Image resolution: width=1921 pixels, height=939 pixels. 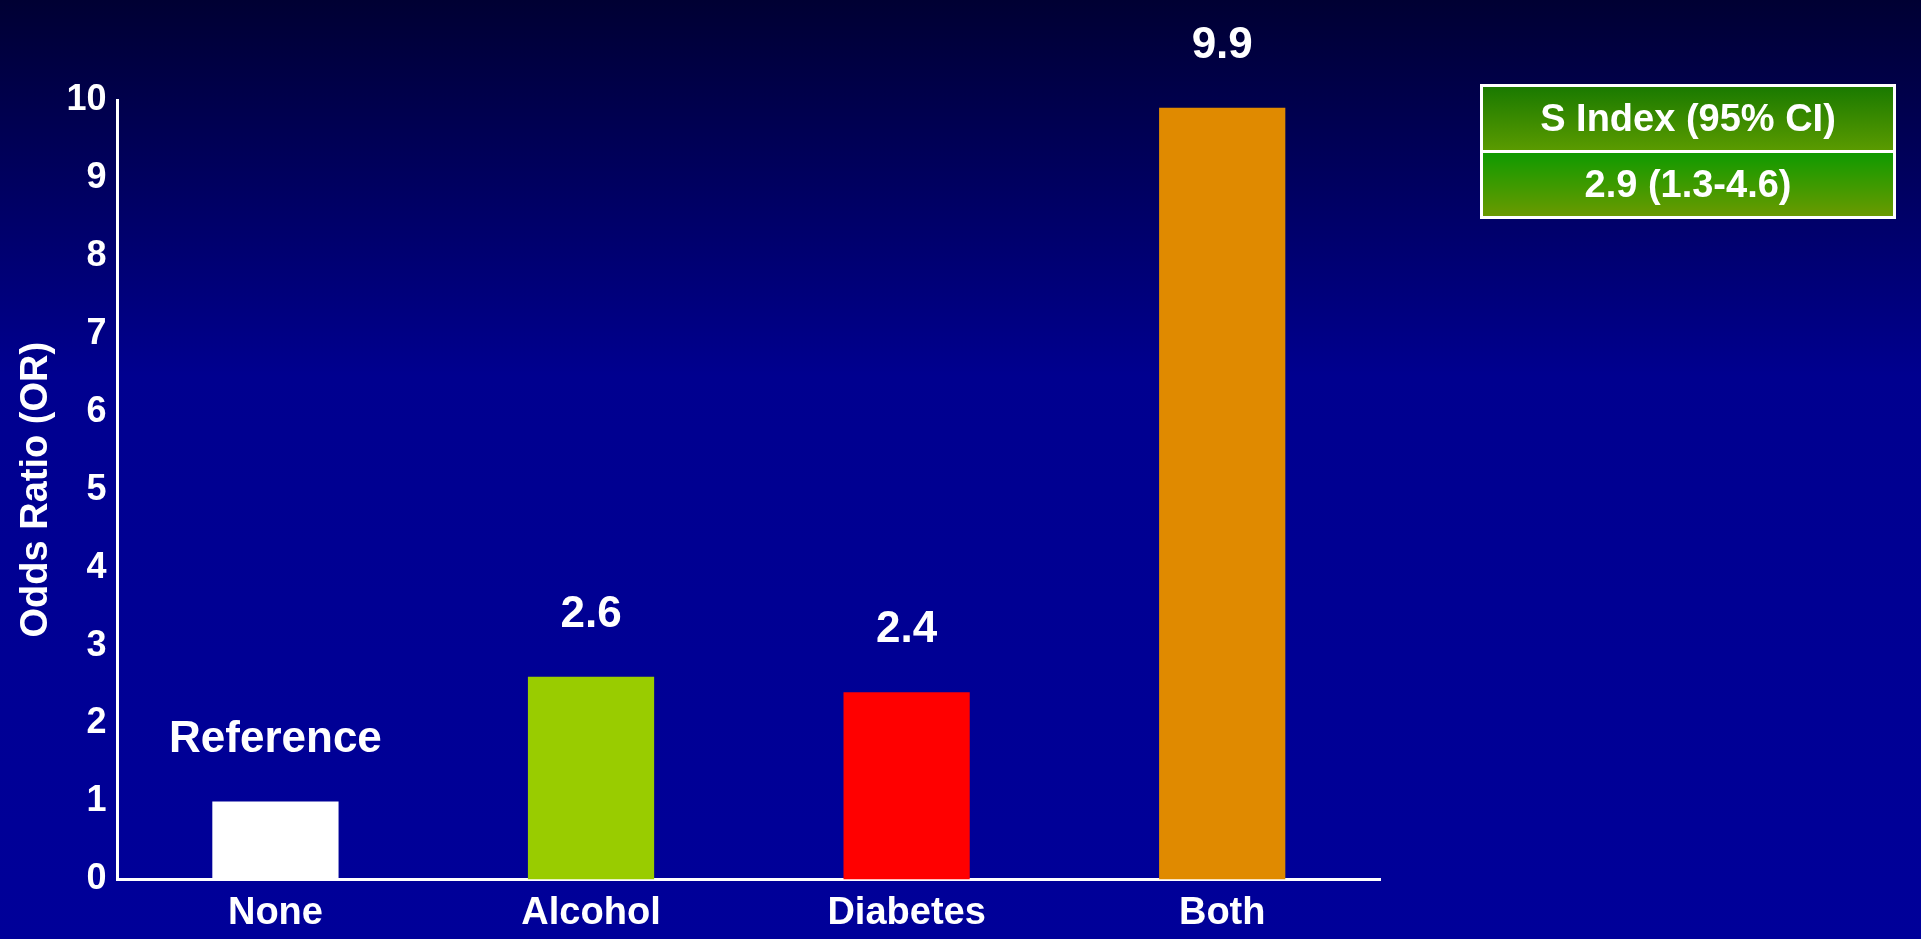 What do you see at coordinates (34, 489) in the screenshot?
I see `y-axis-title: Odds Ratio (OR)` at bounding box center [34, 489].